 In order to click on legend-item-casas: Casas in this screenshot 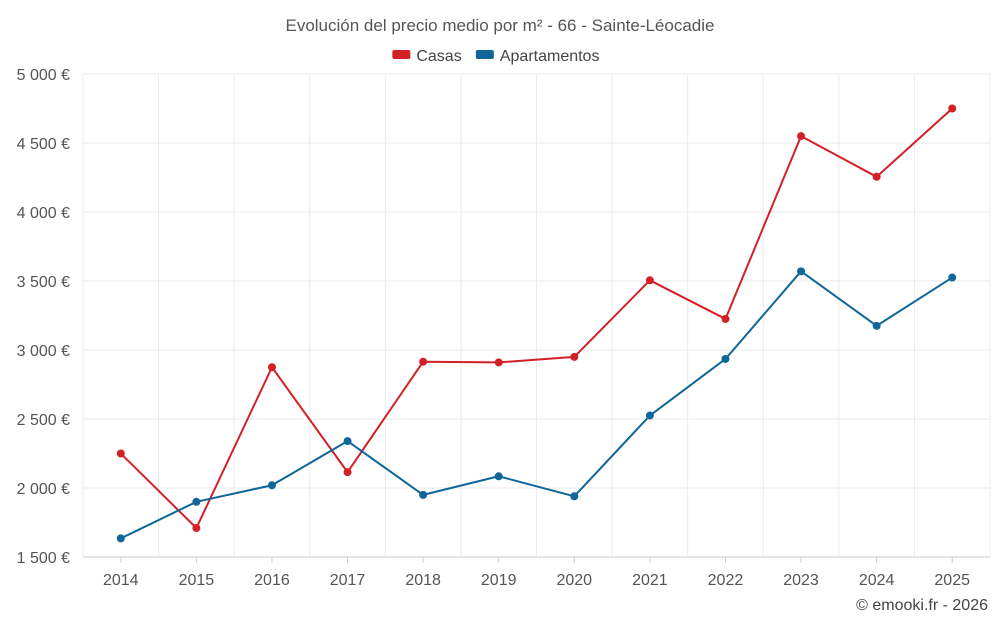, I will do `click(427, 56)`.